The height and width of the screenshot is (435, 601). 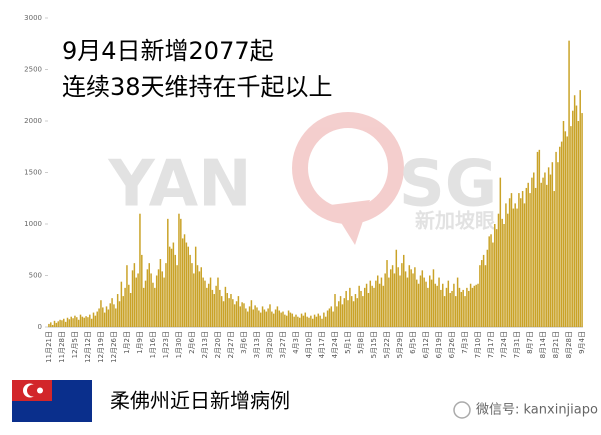 What do you see at coordinates (270, 344) in the screenshot?
I see `x-tick-label: 3月20日` at bounding box center [270, 344].